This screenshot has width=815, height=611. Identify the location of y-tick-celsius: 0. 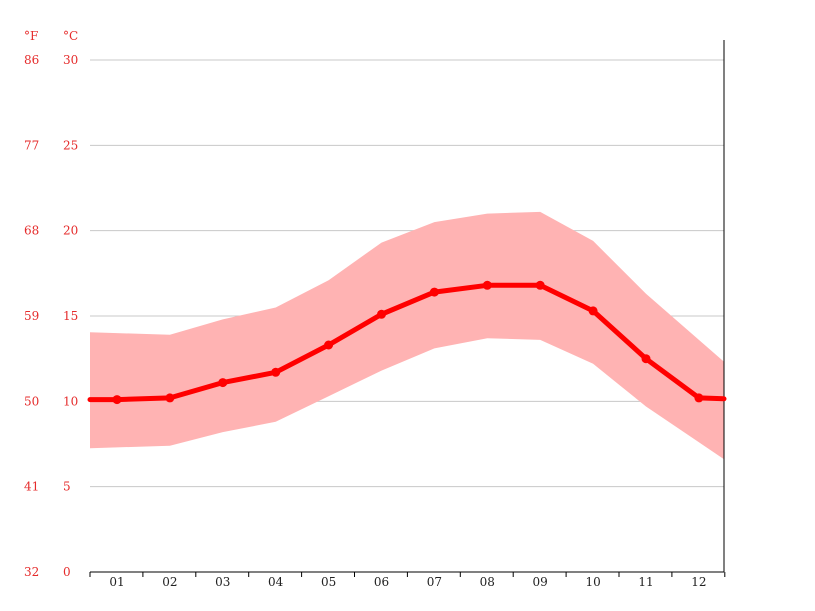
(67, 572).